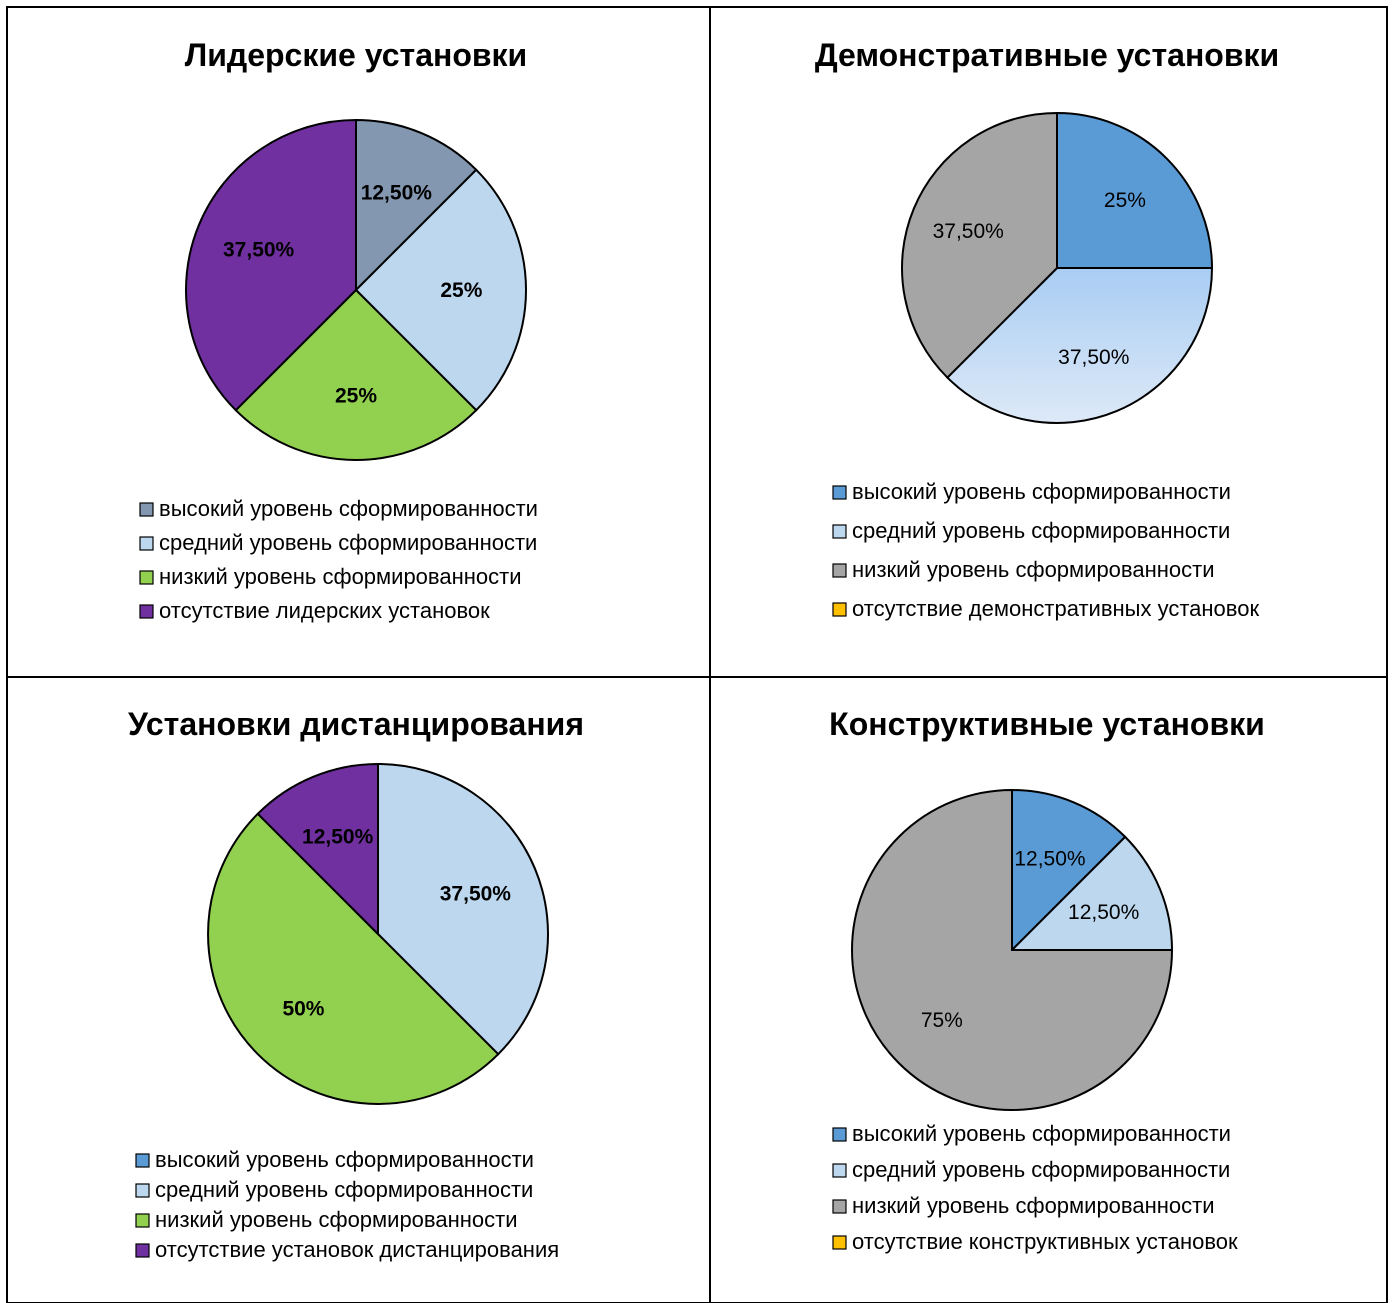  Describe the element at coordinates (338, 837) in the screenshot. I see `data-label-4: 12,50%` at that location.